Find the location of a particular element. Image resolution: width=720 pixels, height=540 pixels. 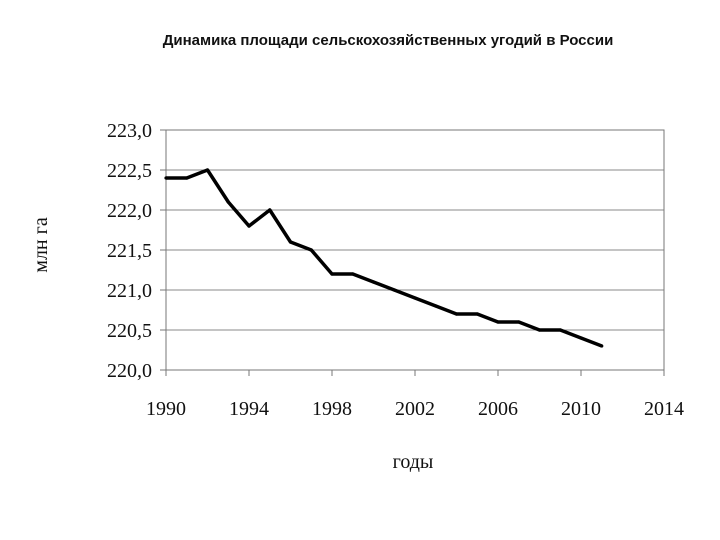

x-axis-ticks: 1990 1994 1998 2002 2006 2010 2014 is located at coordinates (415, 395).